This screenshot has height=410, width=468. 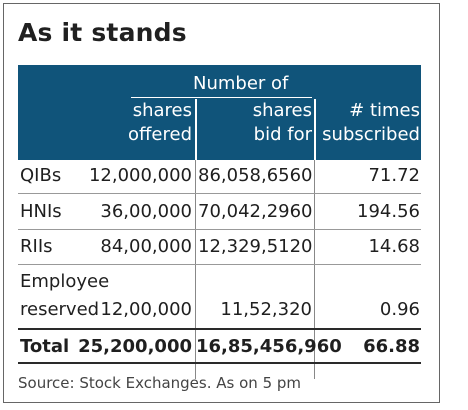 I want to click on row-offered: 12,00,000, so click(x=146, y=309).